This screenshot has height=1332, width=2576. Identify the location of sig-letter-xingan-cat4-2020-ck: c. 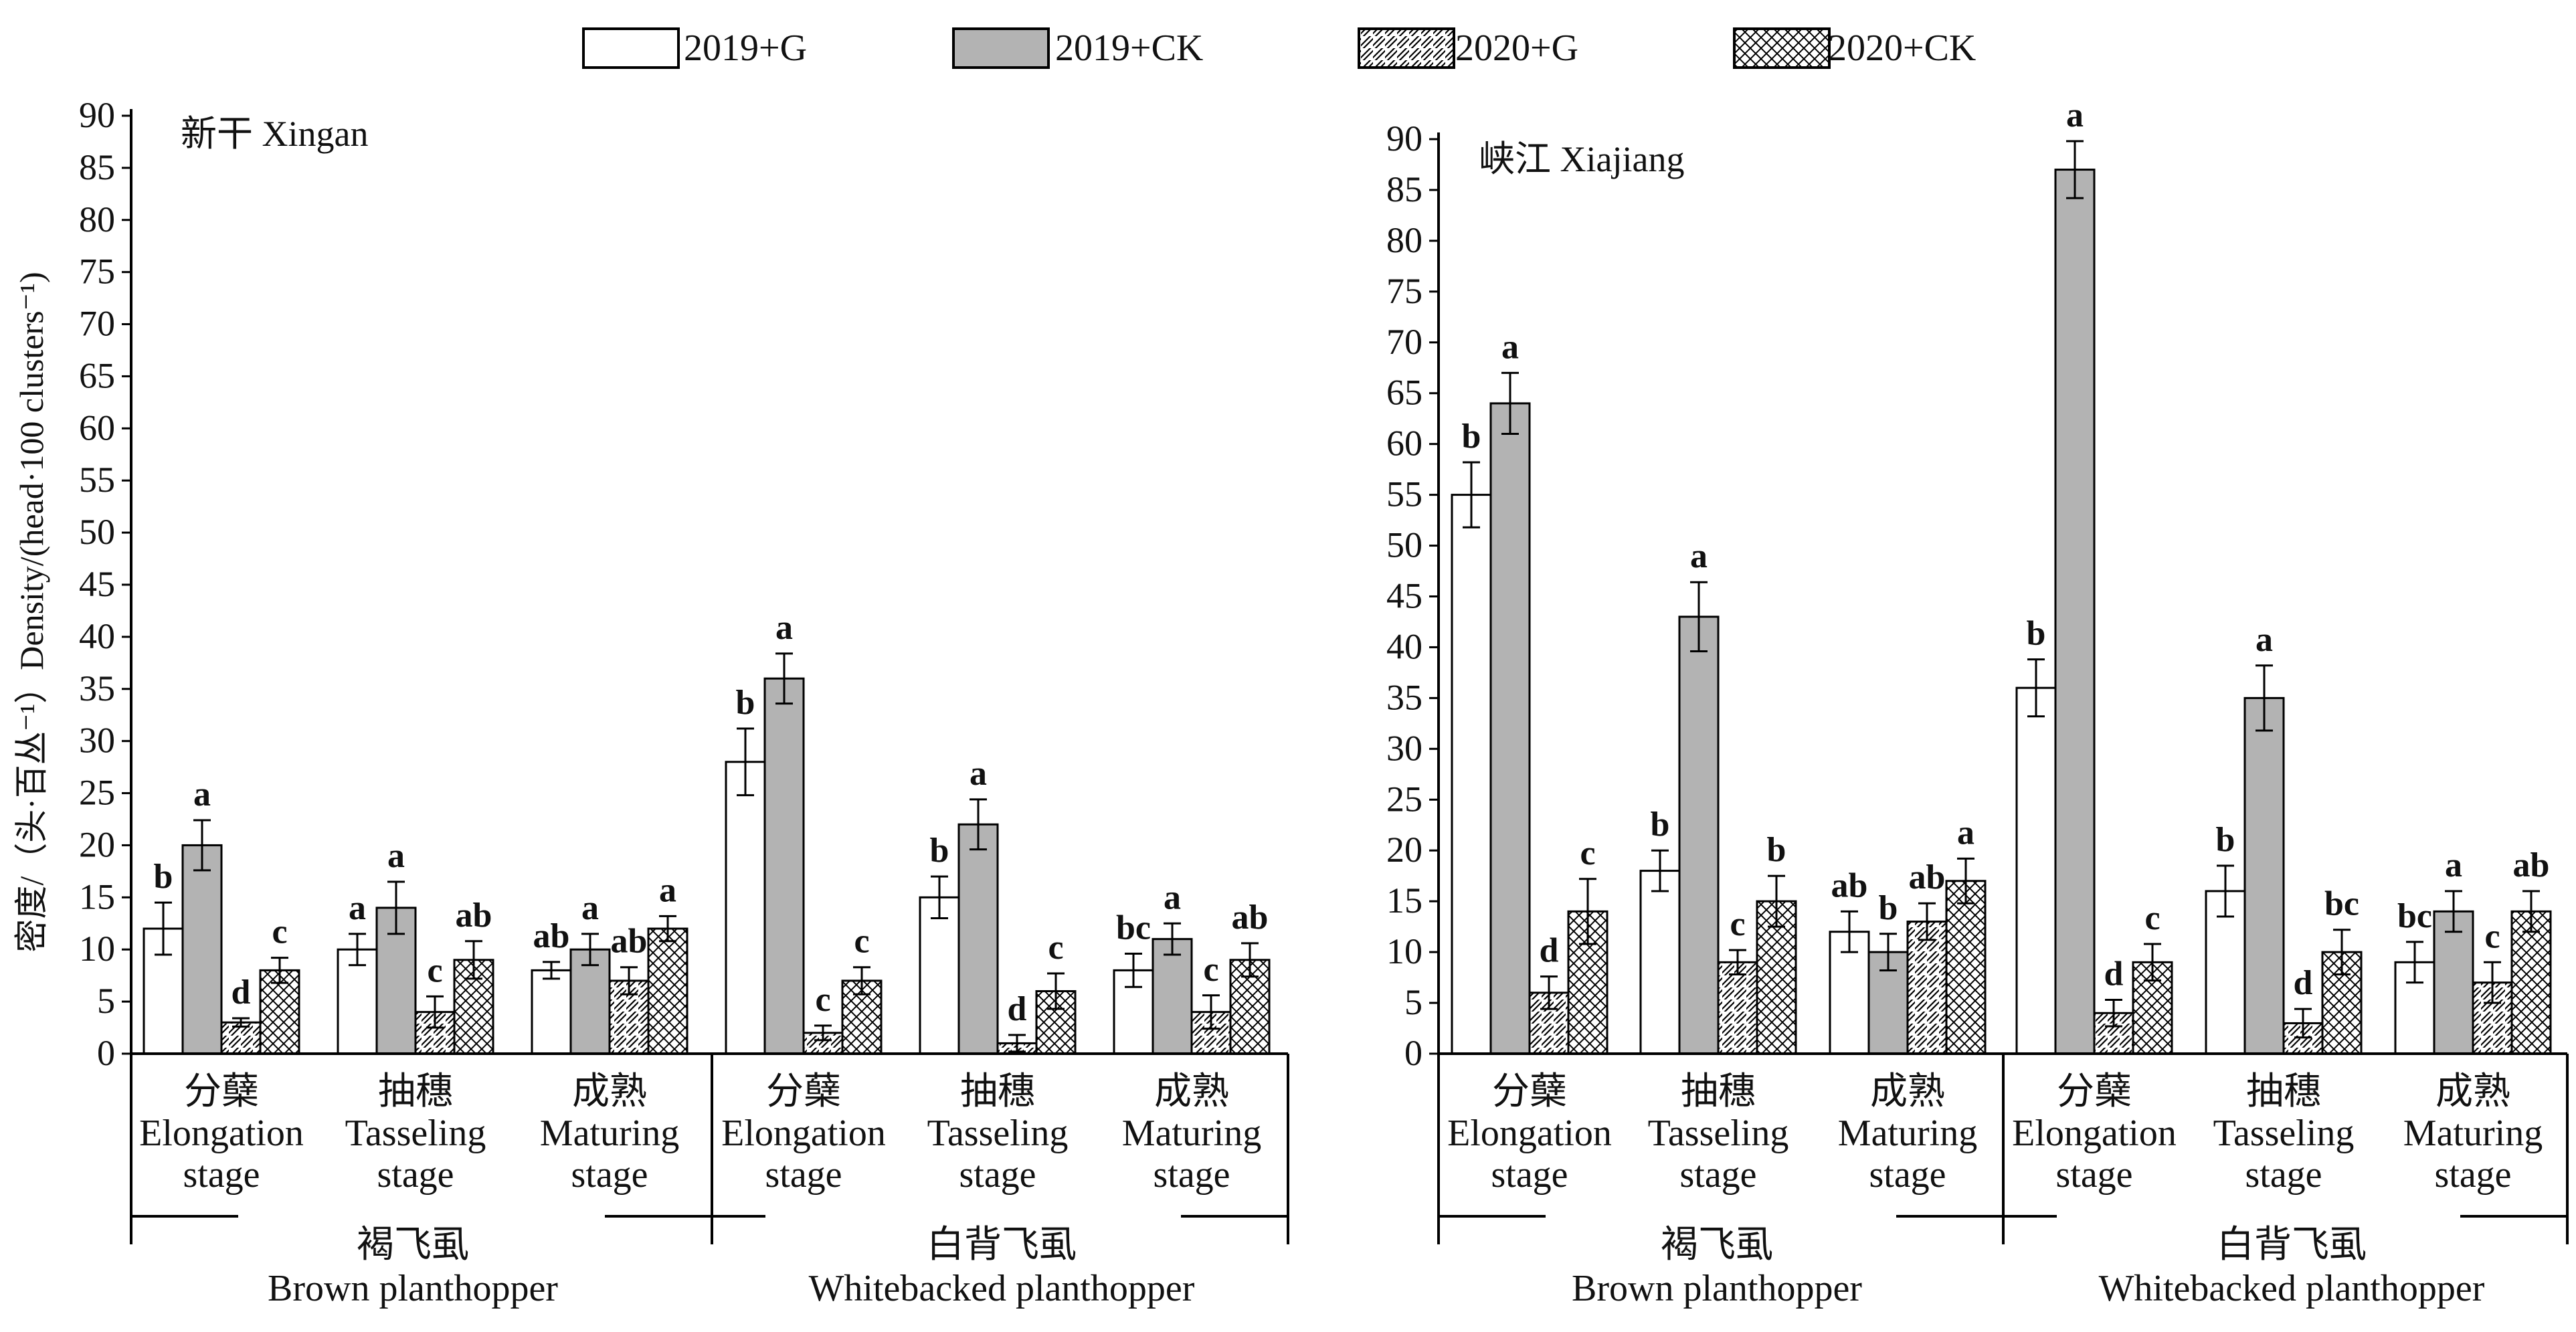
(1055, 948).